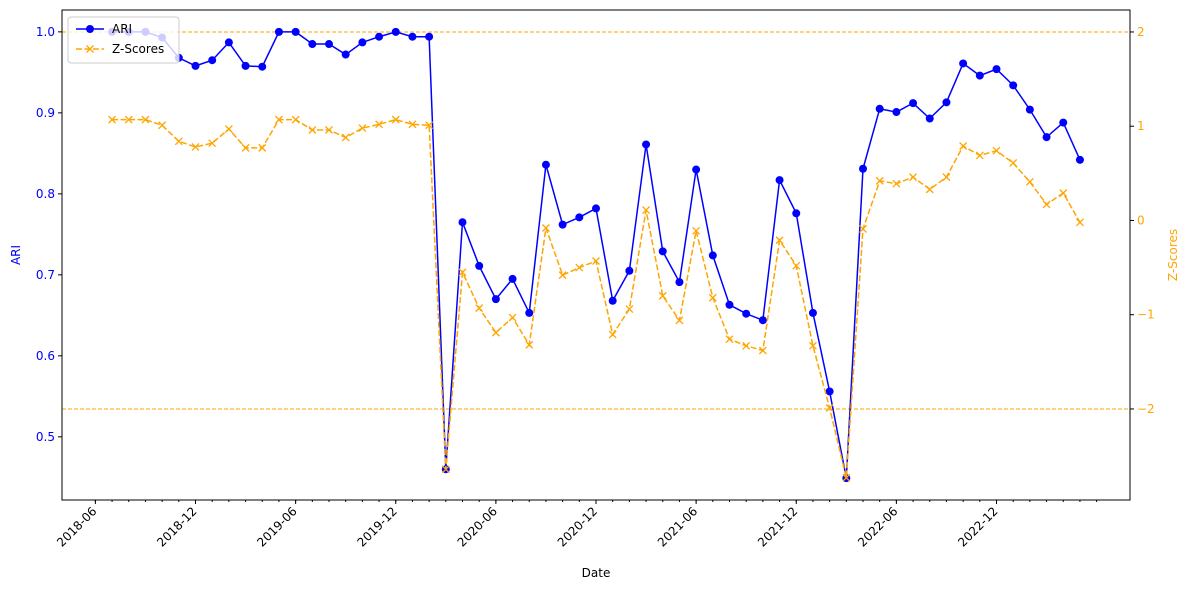 The height and width of the screenshot is (594, 1189). What do you see at coordinates (76, 526) in the screenshot?
I see `x-tick-label: 2018-06` at bounding box center [76, 526].